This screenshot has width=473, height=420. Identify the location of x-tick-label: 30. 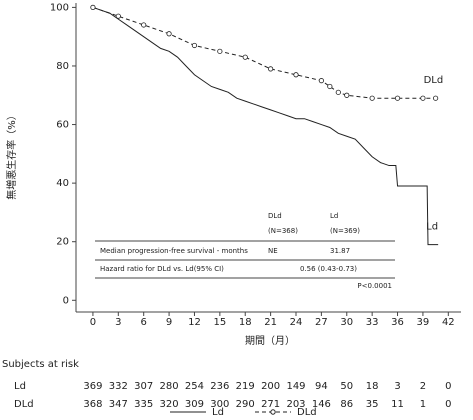
(346, 322).